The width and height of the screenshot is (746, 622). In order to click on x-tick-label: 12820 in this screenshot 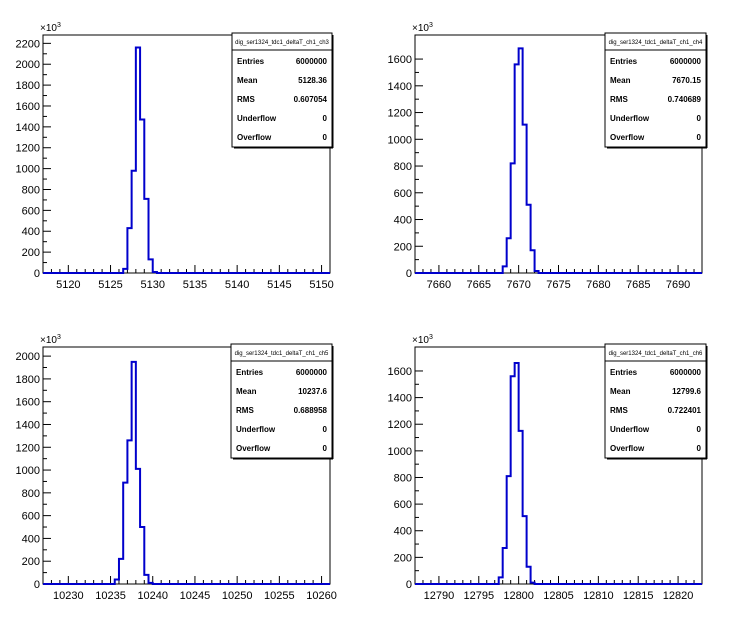, I will do `click(678, 596)`.